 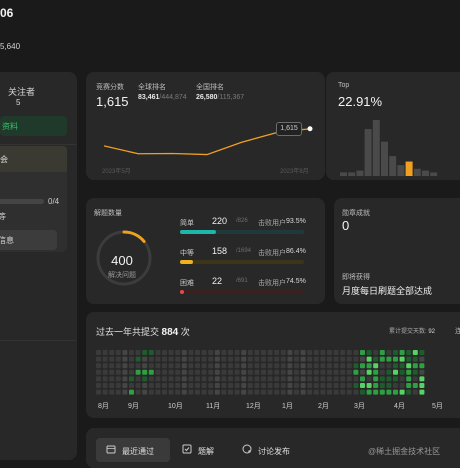 I want to click on month-label: 10月, so click(x=175, y=406).